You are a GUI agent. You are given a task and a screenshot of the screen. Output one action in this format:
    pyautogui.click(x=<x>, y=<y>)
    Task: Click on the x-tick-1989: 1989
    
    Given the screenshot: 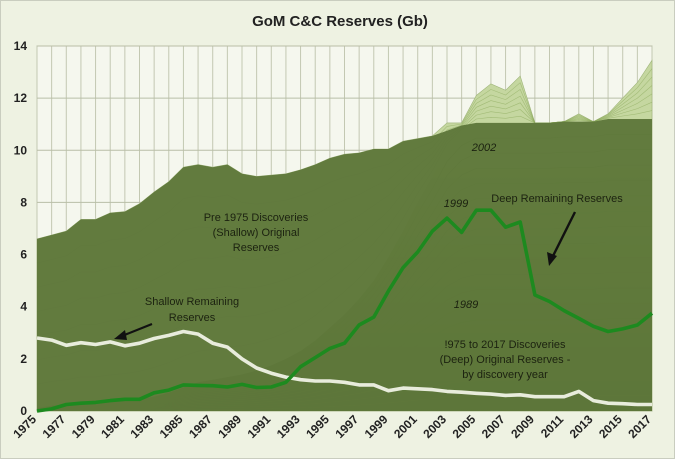 What is the action you would take?
    pyautogui.click(x=229, y=426)
    